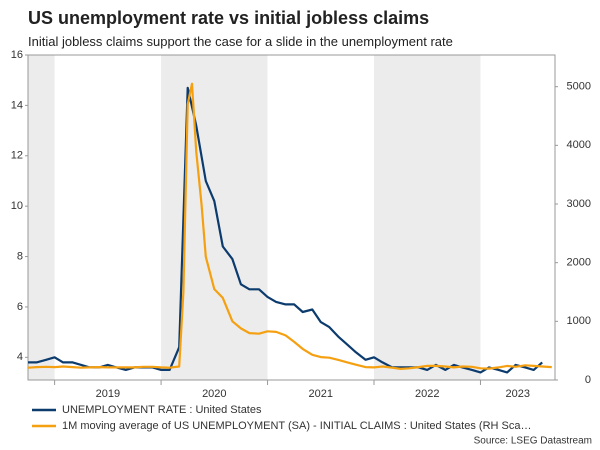 This screenshot has width=600, height=450. What do you see at coordinates (321, 394) in the screenshot?
I see `x-tick-label: 2021` at bounding box center [321, 394].